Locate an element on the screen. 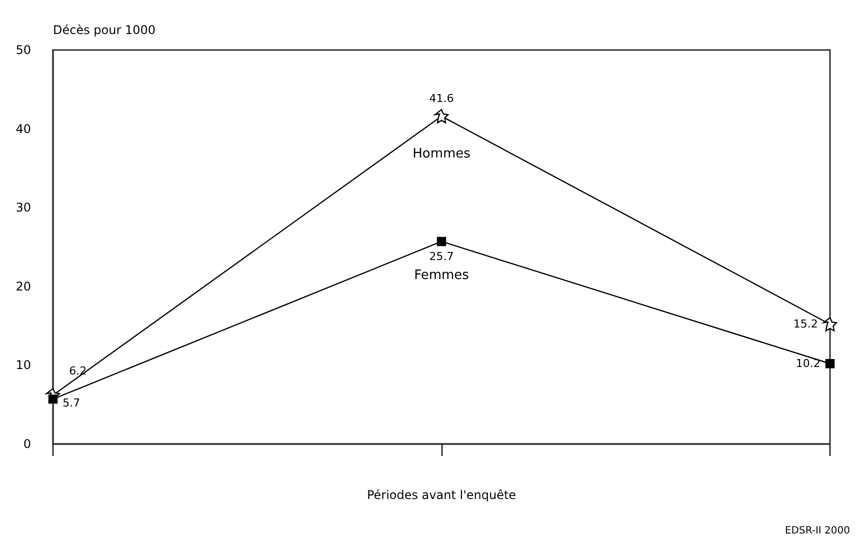  y-axis-title: Décès pour 1000 is located at coordinates (104, 30).